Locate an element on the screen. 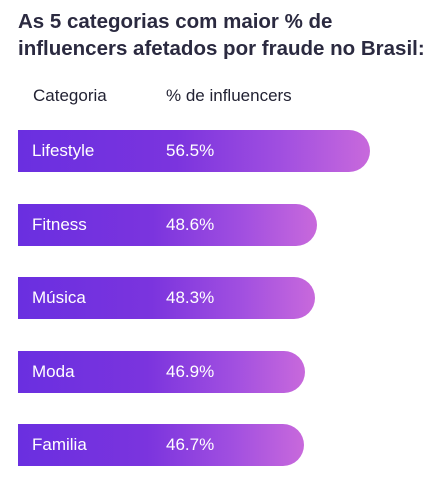 This screenshot has height=487, width=441. bar-category-label: Familia is located at coordinates (59, 444).